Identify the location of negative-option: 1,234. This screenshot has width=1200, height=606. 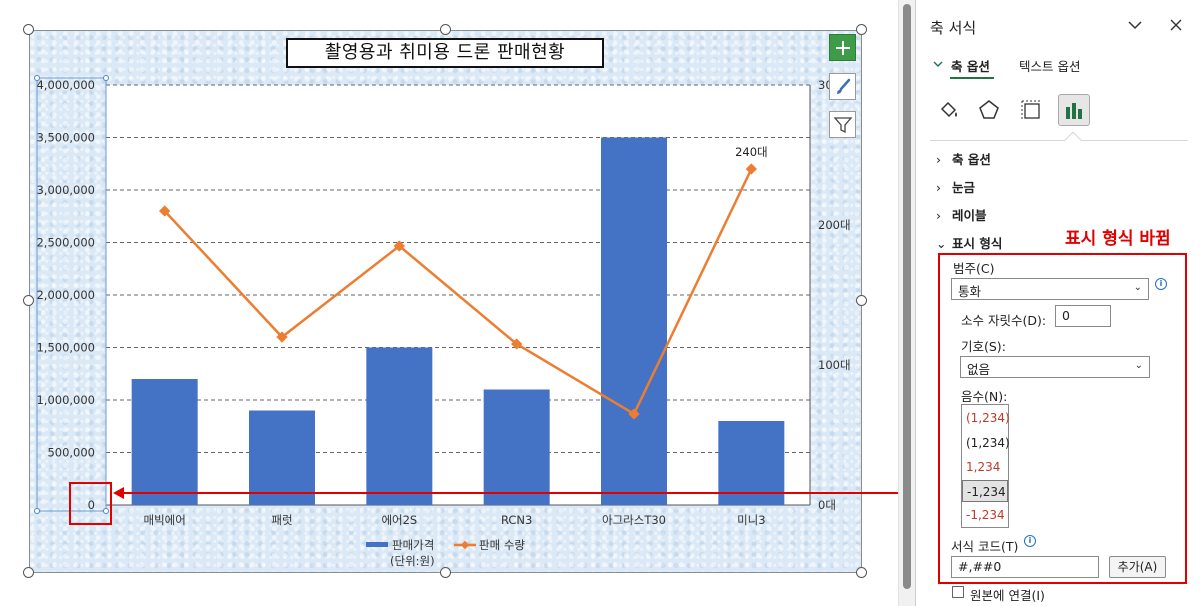
(983, 467).